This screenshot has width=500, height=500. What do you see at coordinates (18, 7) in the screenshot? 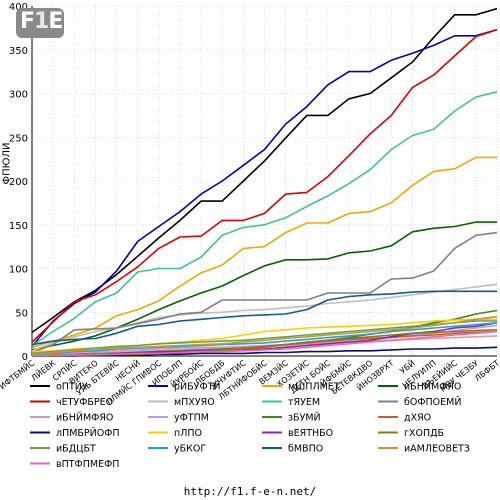
I see `y-tick-label: 400` at bounding box center [18, 7].